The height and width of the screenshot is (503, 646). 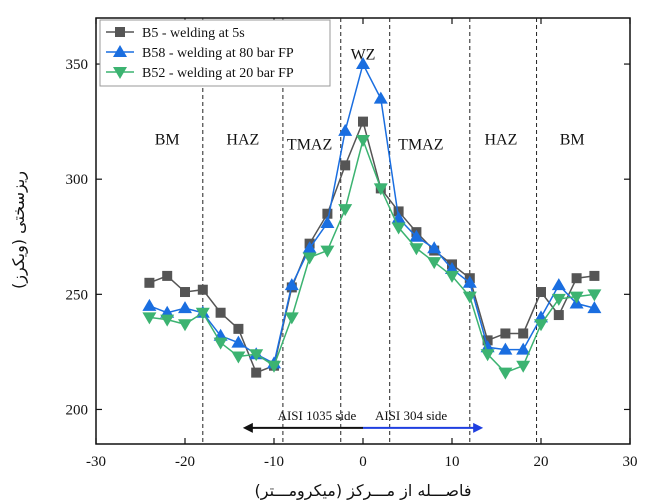 I want to click on x-tick-label: -30, so click(x=96, y=462).